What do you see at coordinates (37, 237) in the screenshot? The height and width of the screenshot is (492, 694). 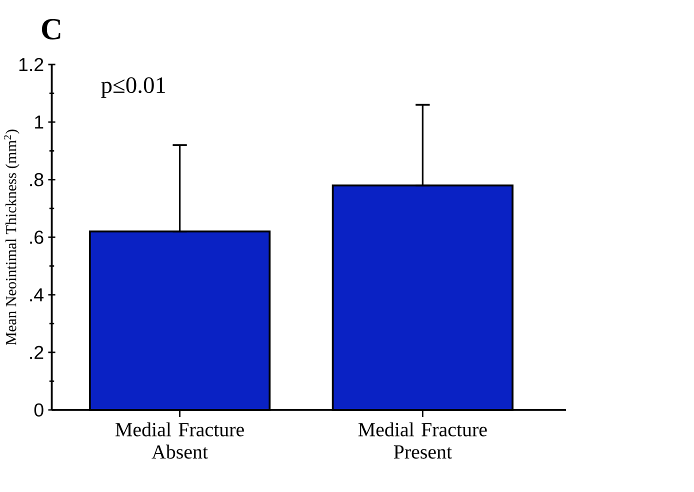 I see `y-tick-label: .6` at bounding box center [37, 237].